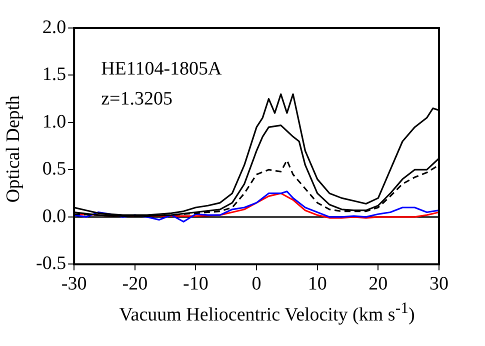  Describe the element at coordinates (135, 284) in the screenshot. I see `x-tick-label: -20` at that location.